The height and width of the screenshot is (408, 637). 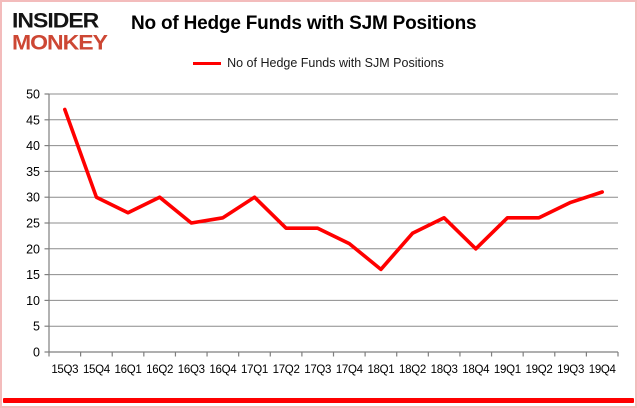 I want to click on x-tick-label: 15Q3, so click(x=64, y=370).